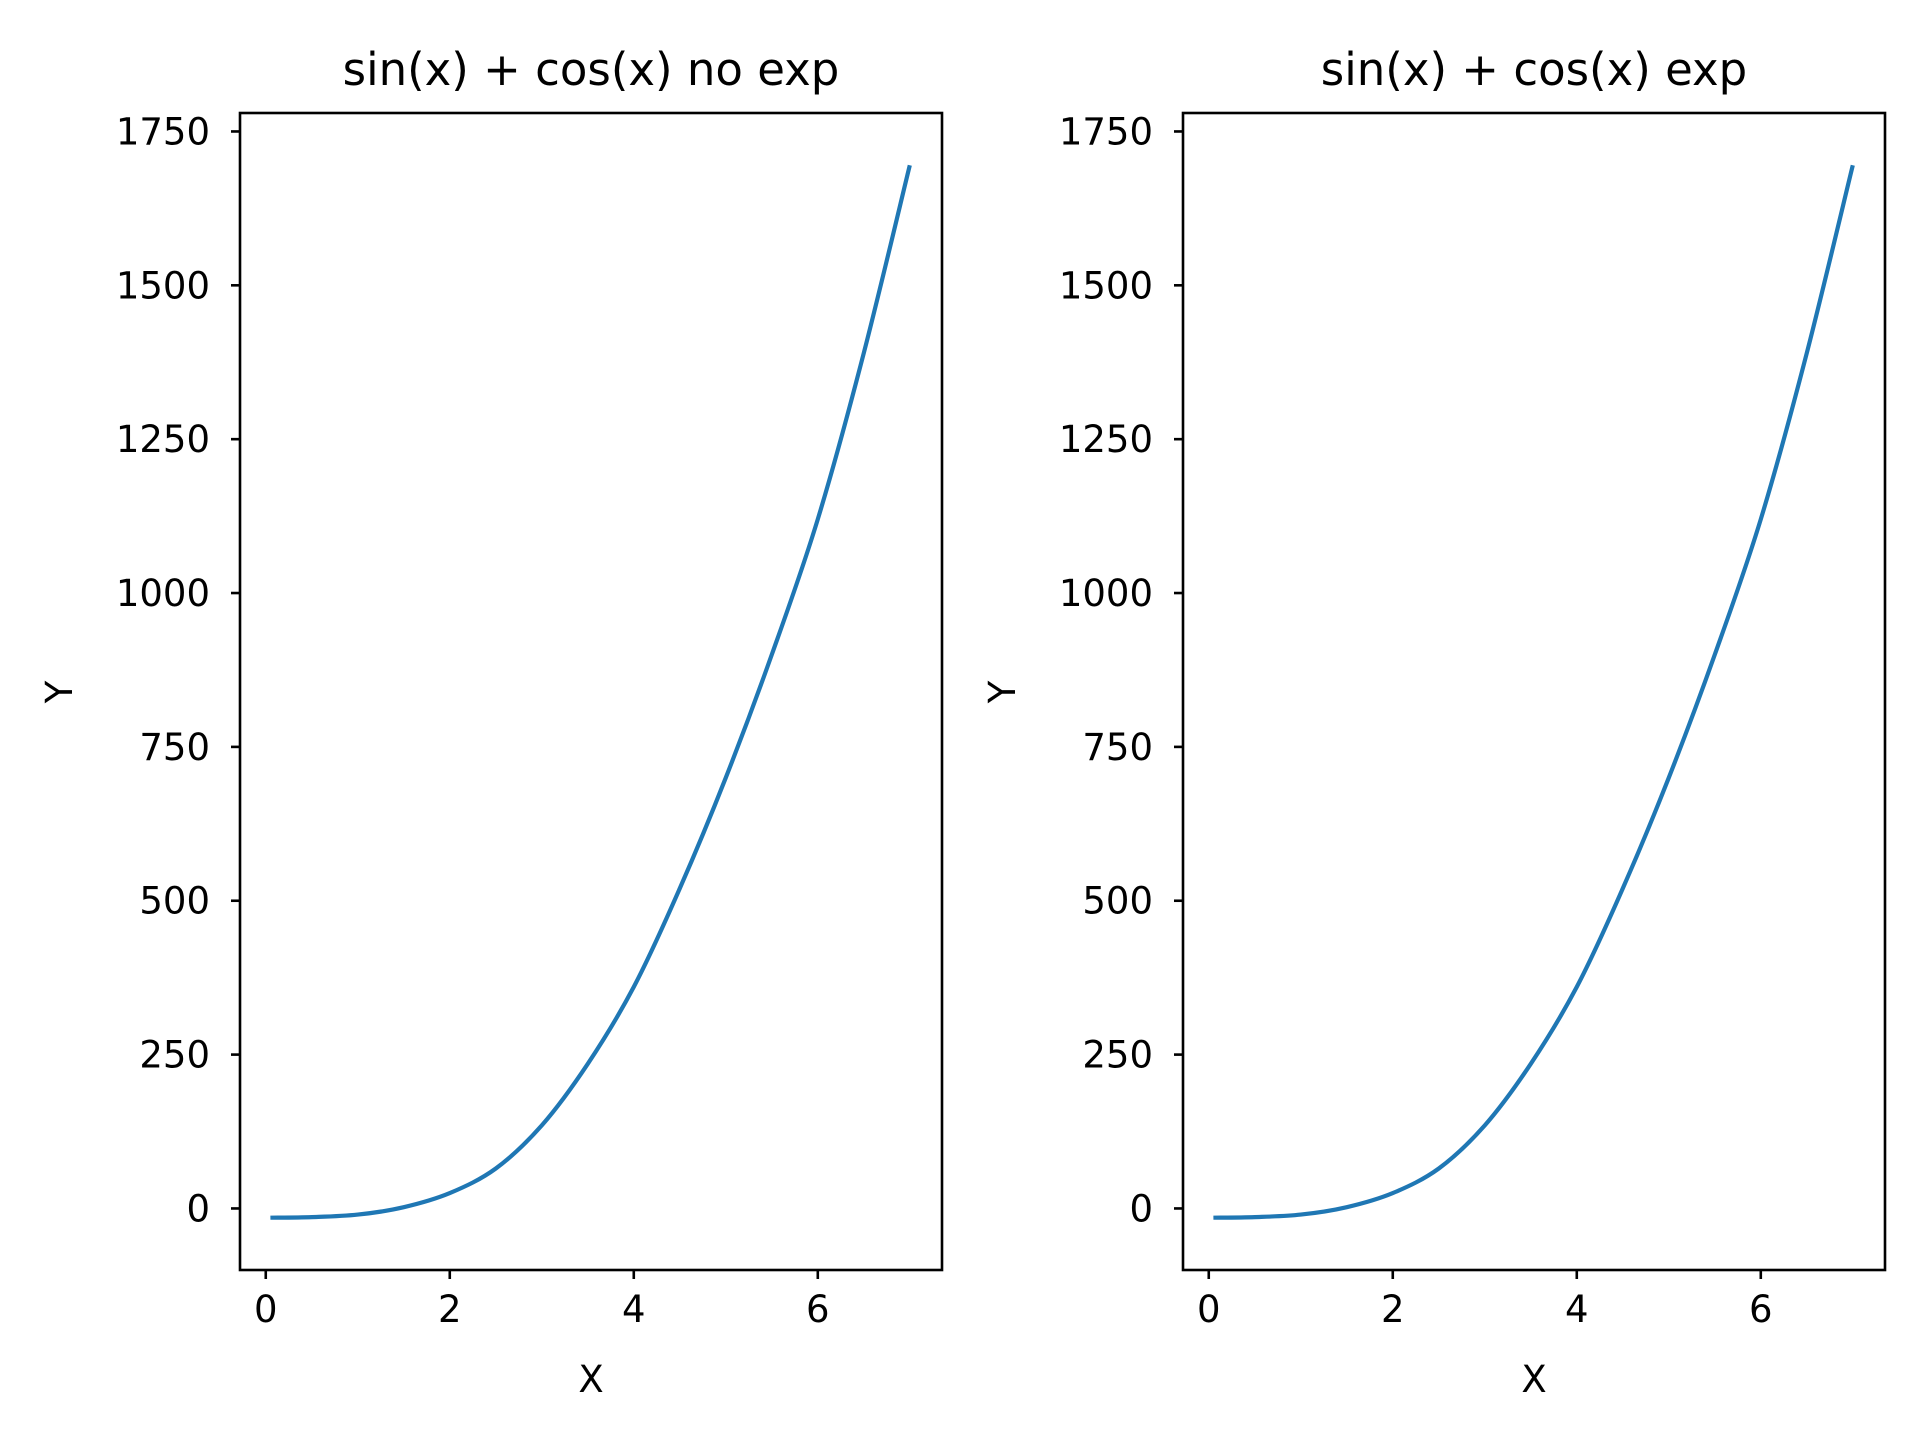 This screenshot has height=1440, width=1920. What do you see at coordinates (591, 69) in the screenshot?
I see `chart-title: sin(x) + cos(x) no exp` at bounding box center [591, 69].